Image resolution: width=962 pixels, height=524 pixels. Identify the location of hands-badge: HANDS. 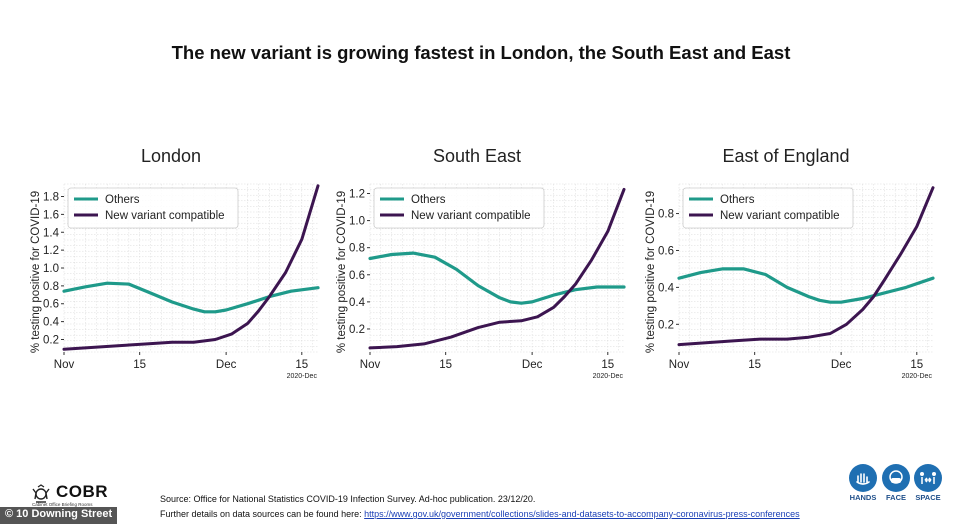
(863, 483).